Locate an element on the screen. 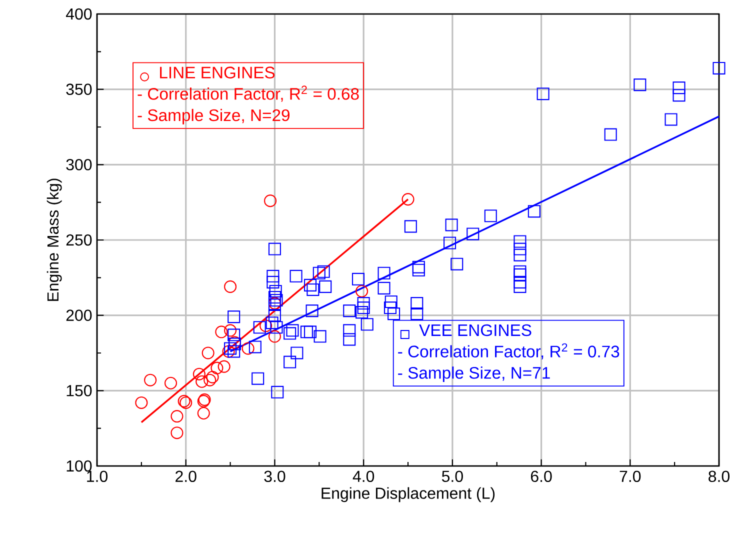  y-tick-label: 200 is located at coordinates (79, 315).